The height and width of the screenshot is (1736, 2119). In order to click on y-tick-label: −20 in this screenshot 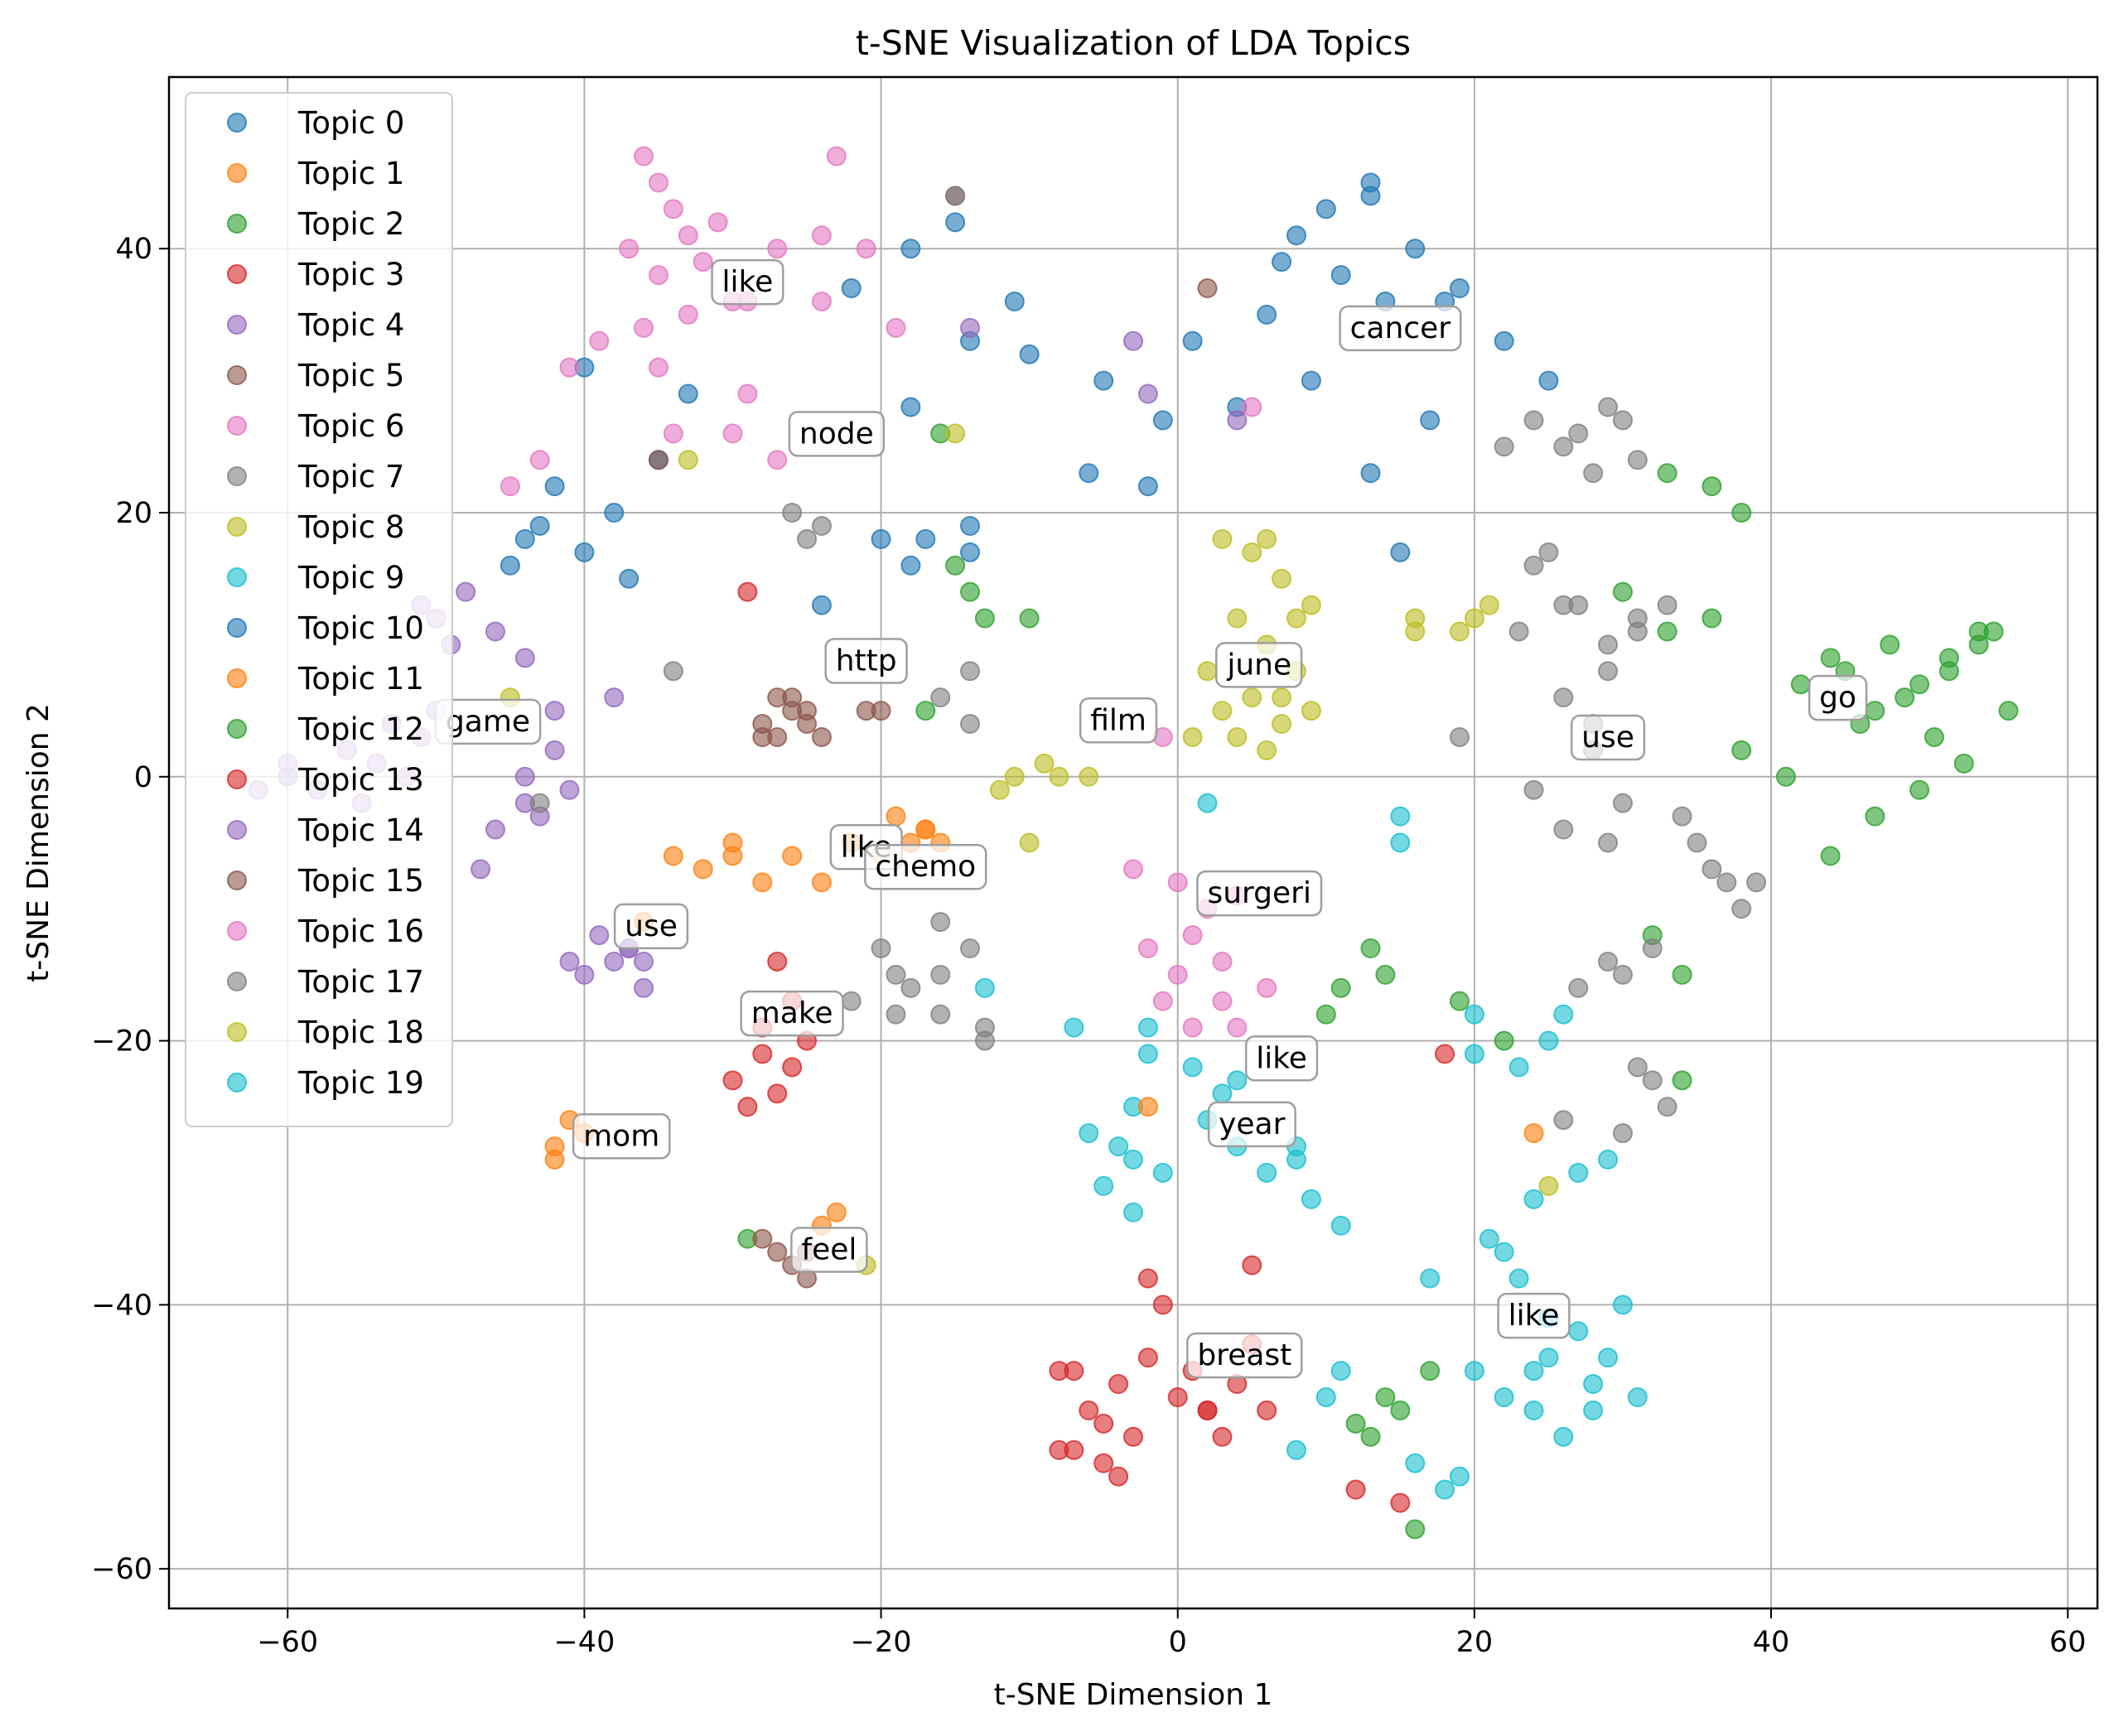, I will do `click(121, 1042)`.